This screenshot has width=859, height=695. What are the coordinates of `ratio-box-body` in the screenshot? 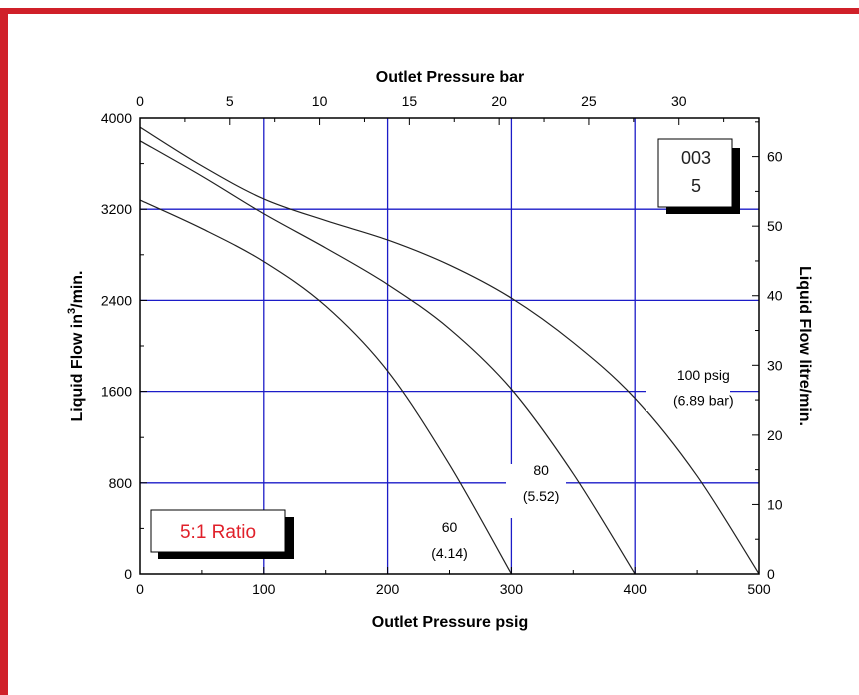 It's located at (218, 531).